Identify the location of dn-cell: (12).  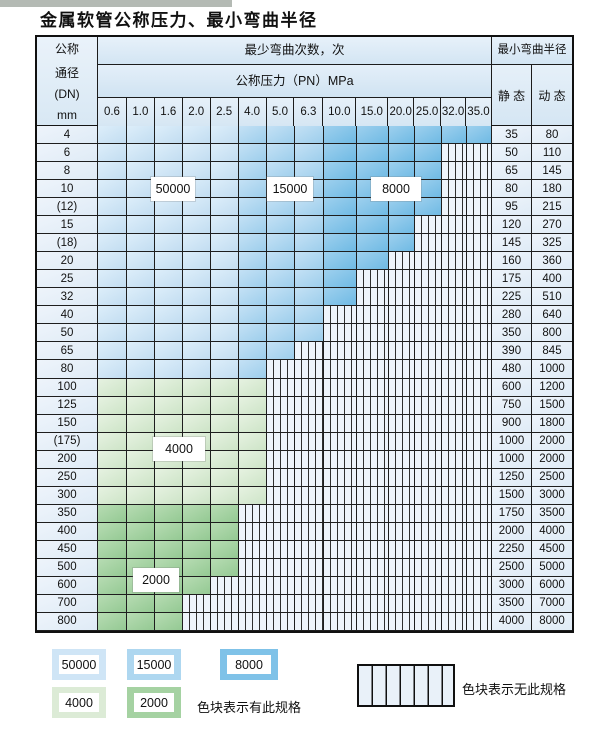
(67, 207).